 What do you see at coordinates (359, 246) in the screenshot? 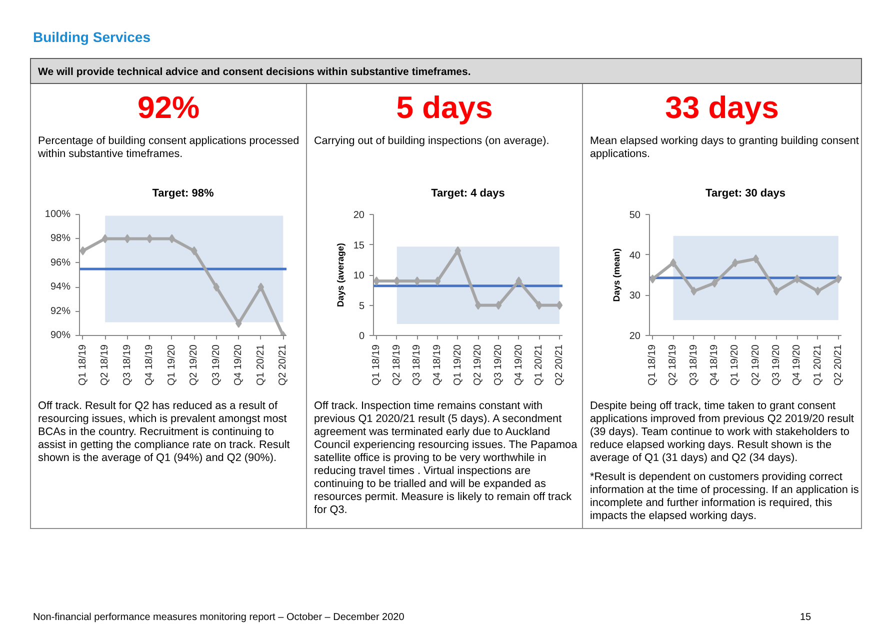
I see `y-tick-label: 15` at bounding box center [359, 246].